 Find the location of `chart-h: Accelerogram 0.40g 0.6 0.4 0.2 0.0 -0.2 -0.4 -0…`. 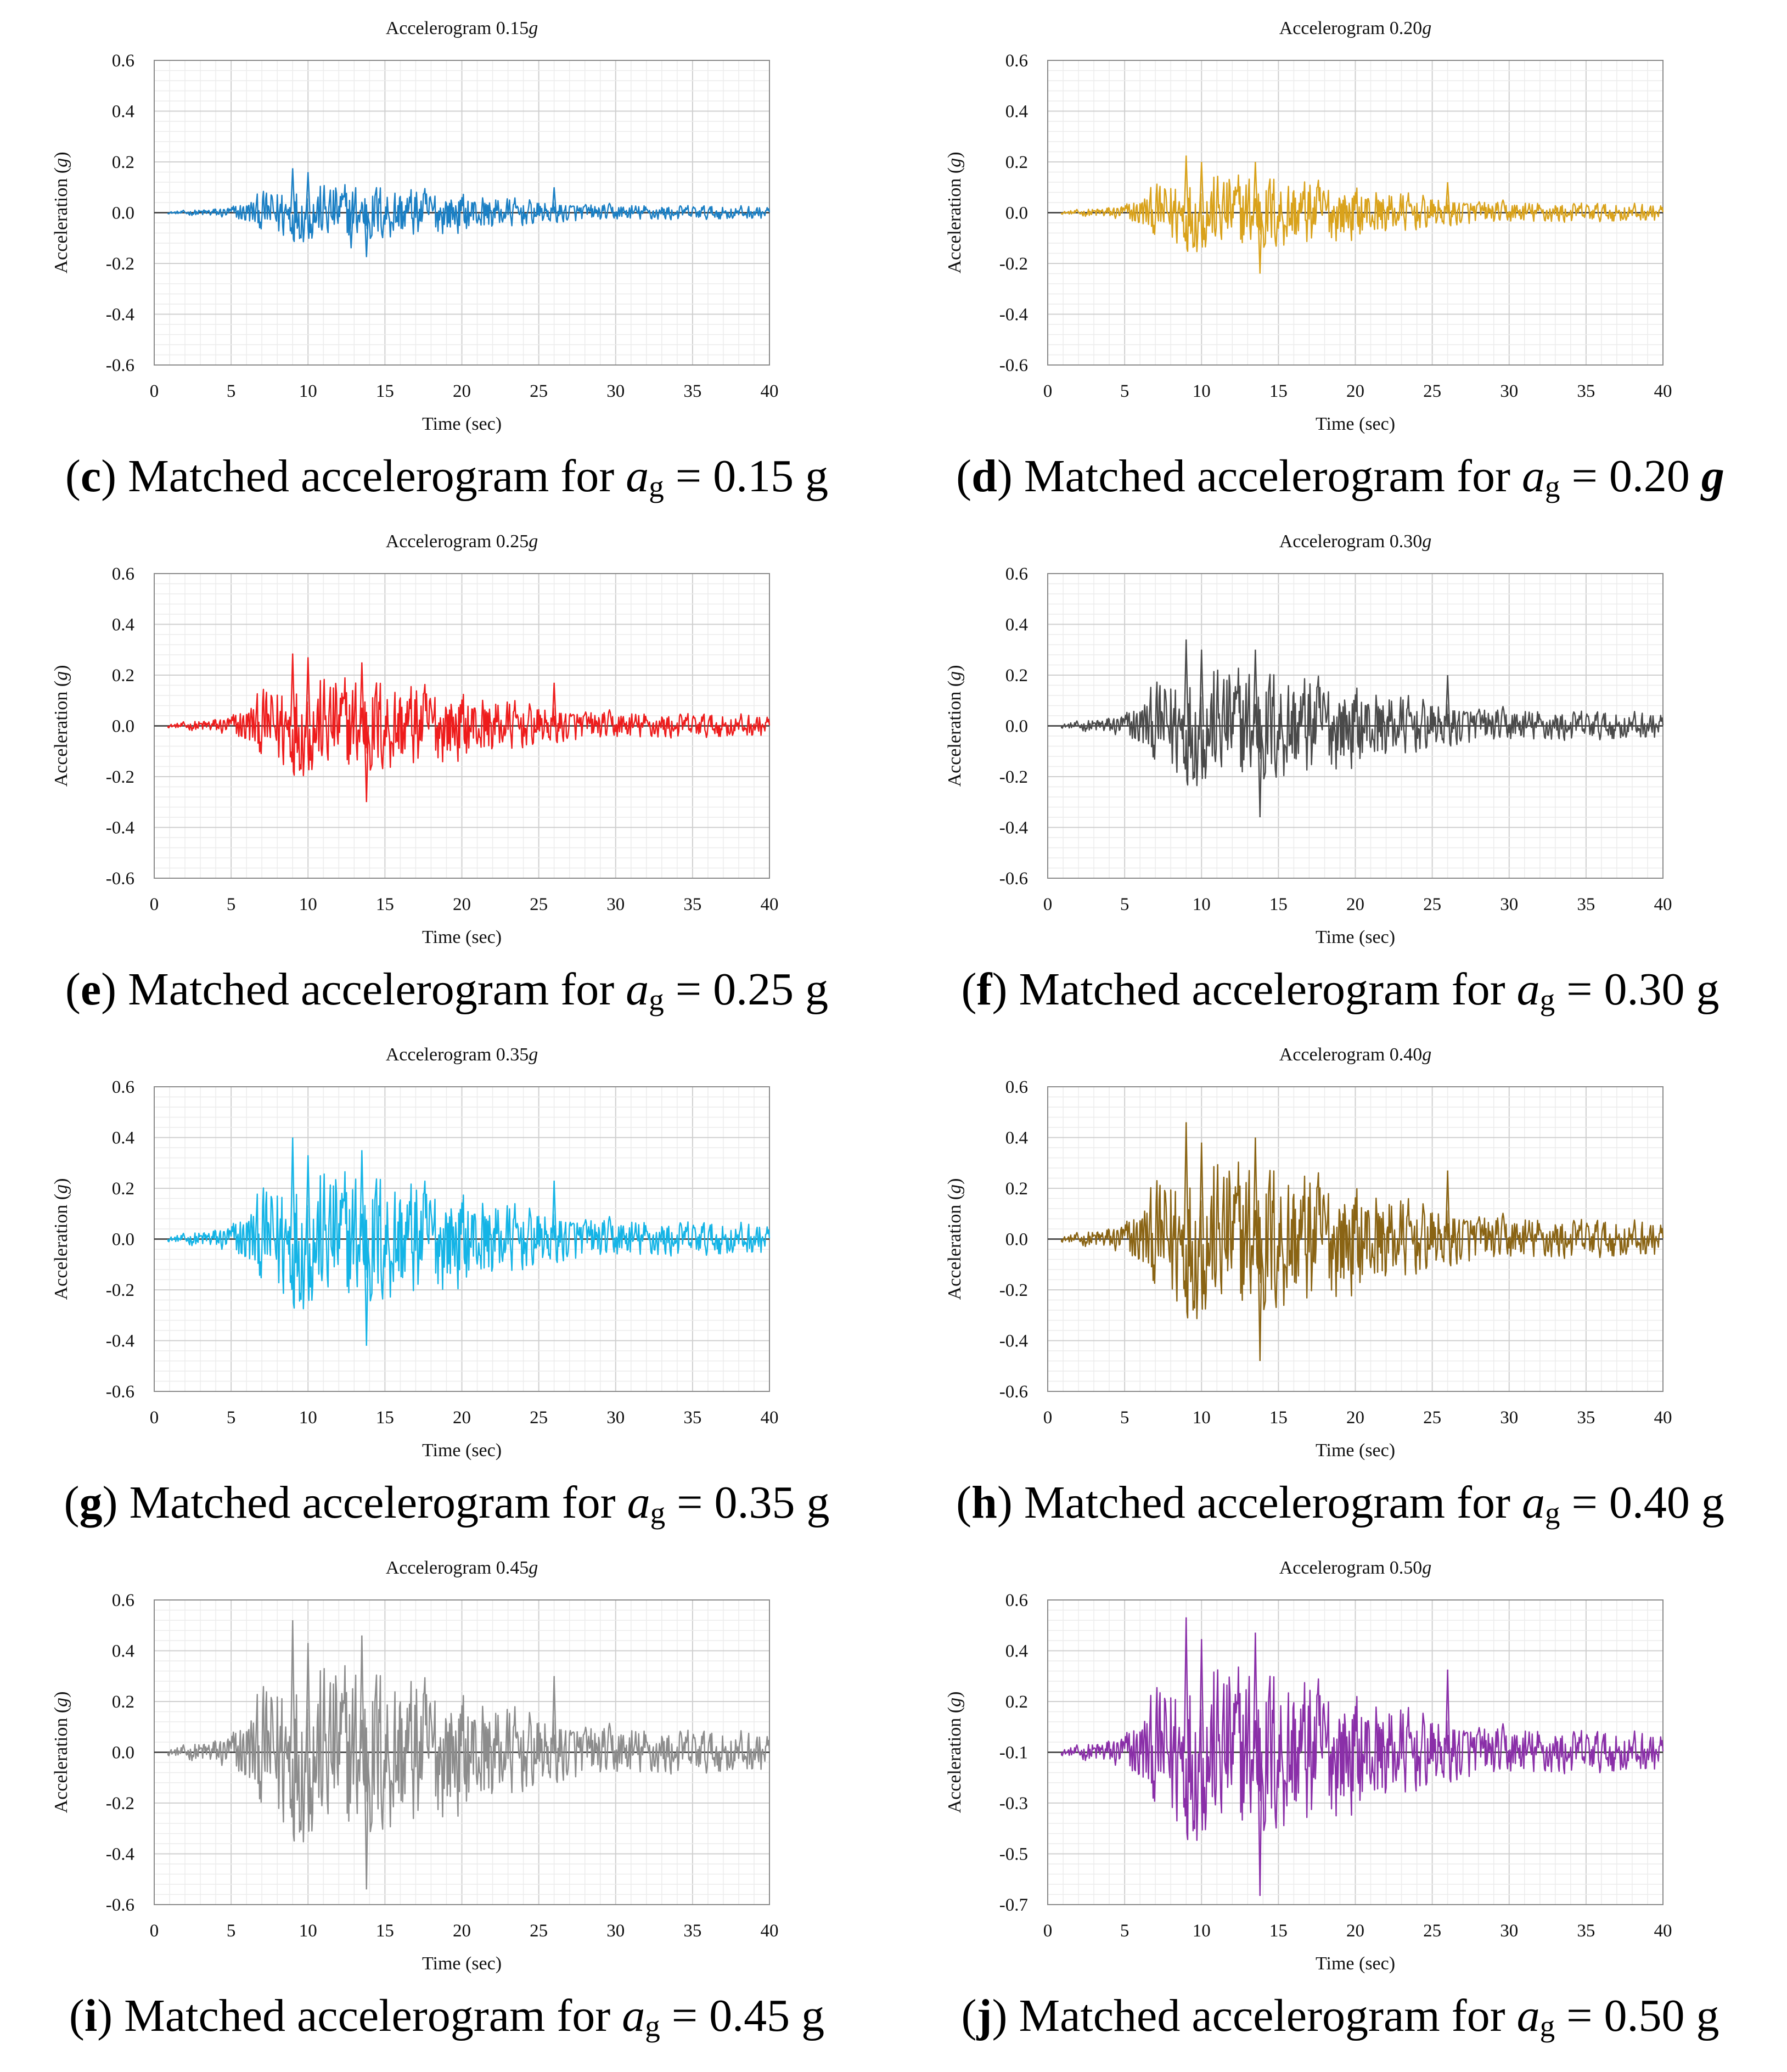

chart-h: Accelerogram 0.40g 0.6 0.4 0.2 0.0 -0.2 -0.4 -0… is located at coordinates (1308, 1253).